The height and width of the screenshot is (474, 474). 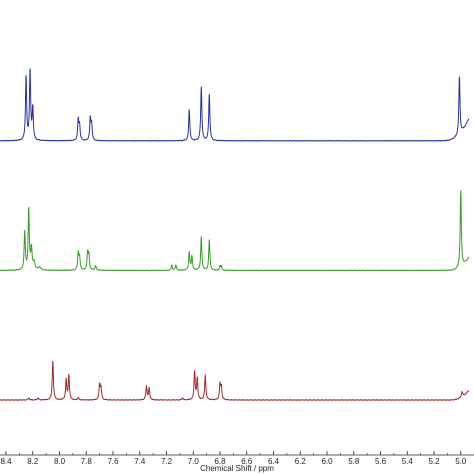 I want to click on x-tick-label: 6.4, so click(x=274, y=461).